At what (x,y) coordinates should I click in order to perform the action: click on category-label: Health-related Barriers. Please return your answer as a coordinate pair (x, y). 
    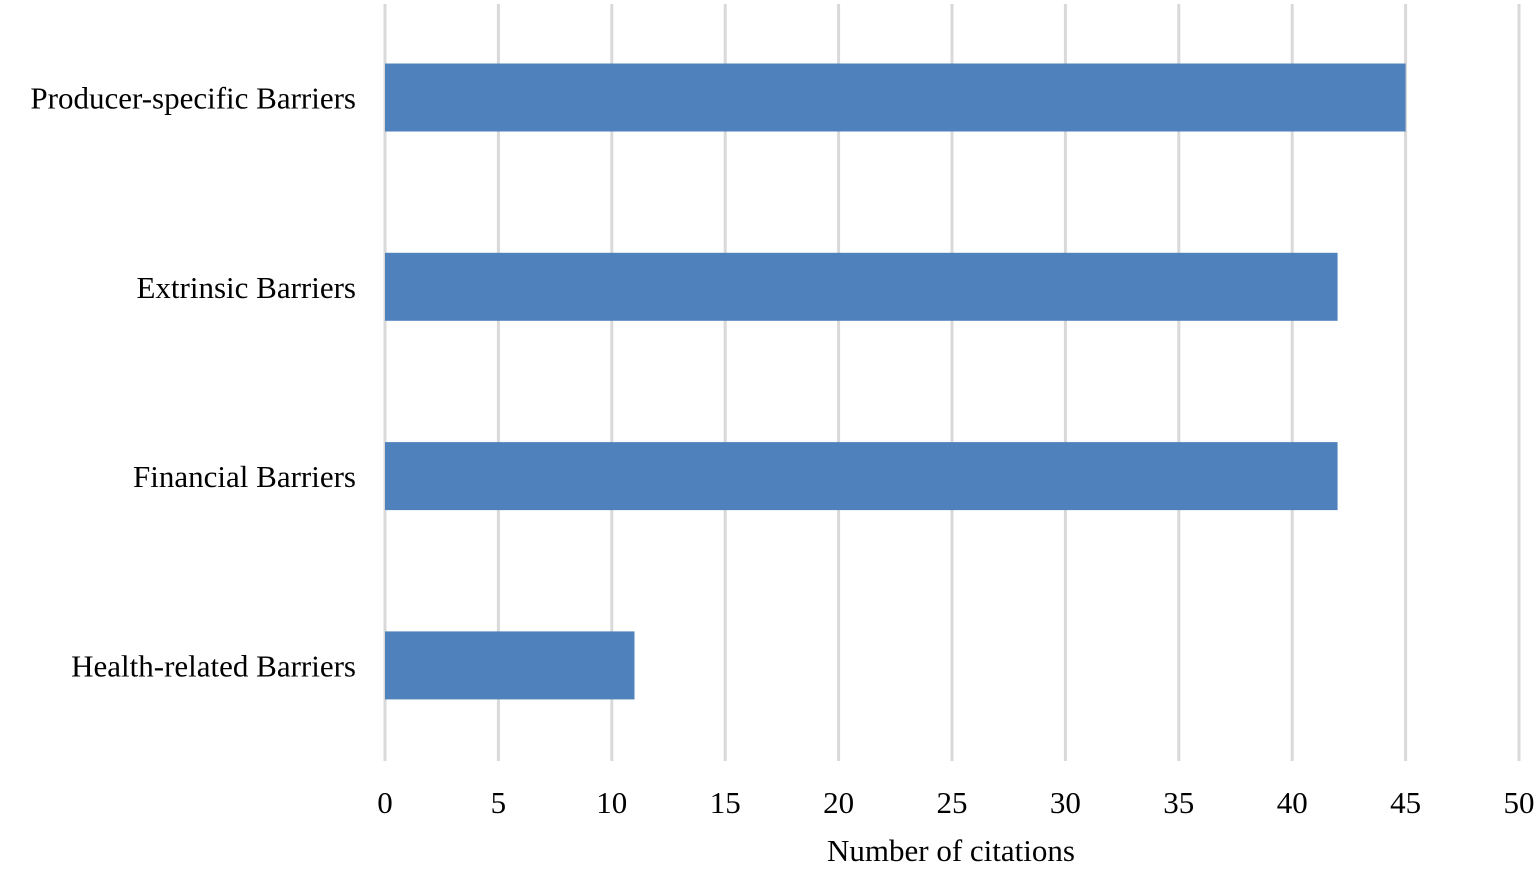
    Looking at the image, I should click on (213, 665).